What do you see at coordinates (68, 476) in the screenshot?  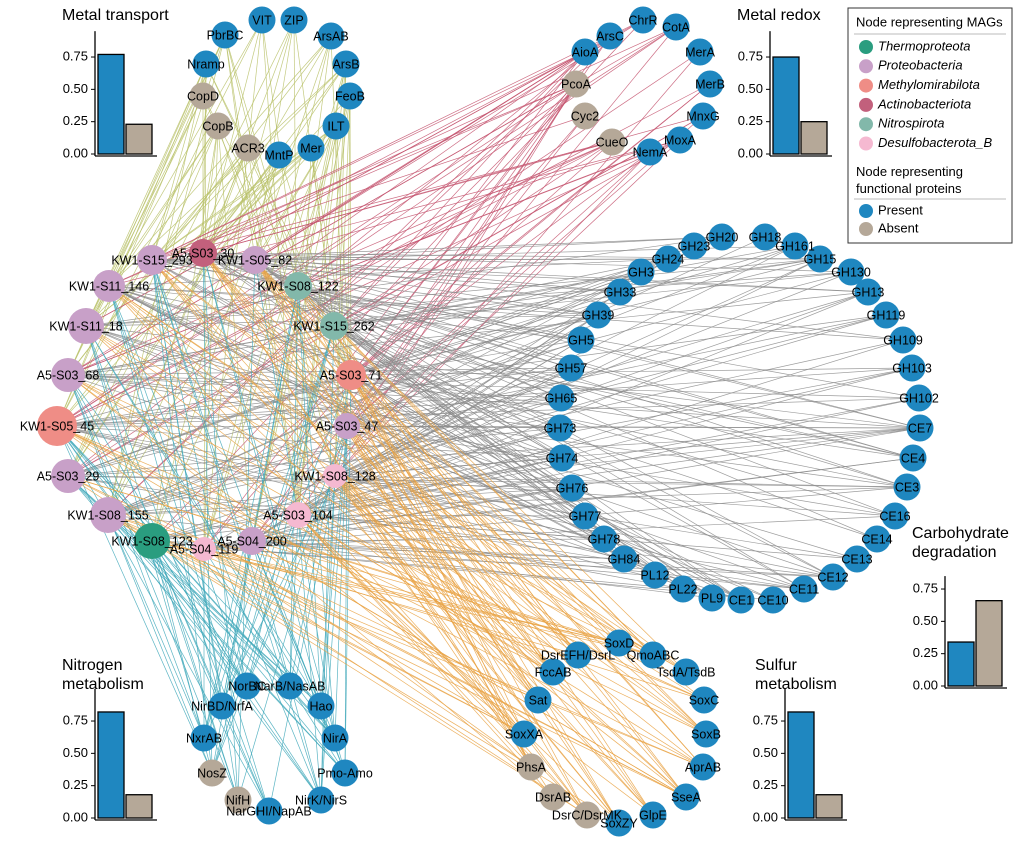 I see `mag-label: A5-S03_29` at bounding box center [68, 476].